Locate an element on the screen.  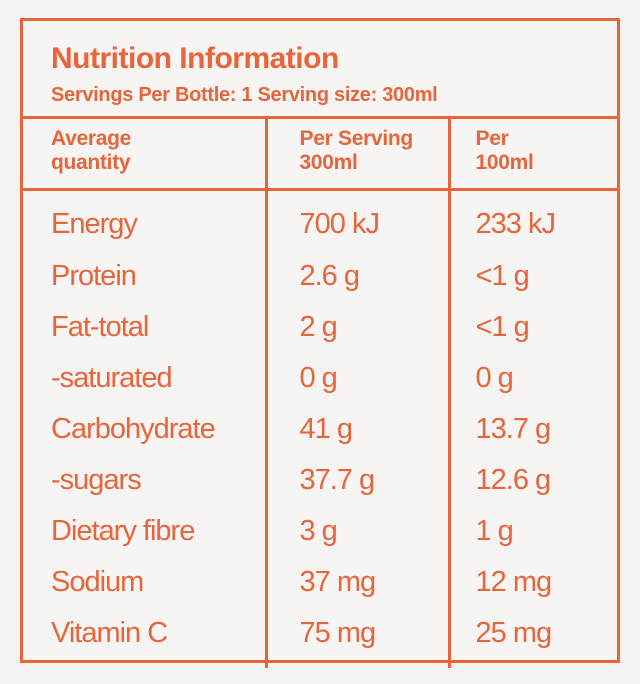
header-per-100ml-line2: 100ml is located at coordinates (504, 162).